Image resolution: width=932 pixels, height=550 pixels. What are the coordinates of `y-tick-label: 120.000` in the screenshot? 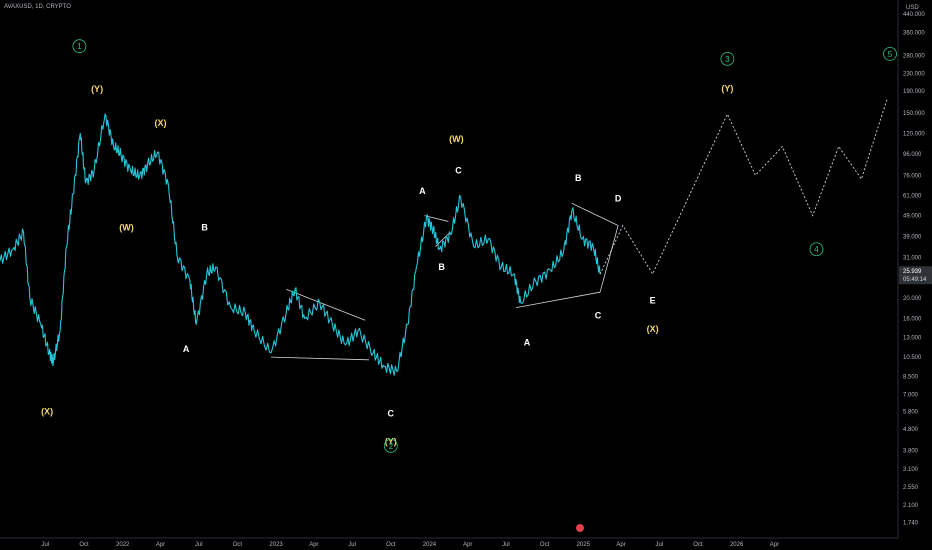 It's located at (914, 134).